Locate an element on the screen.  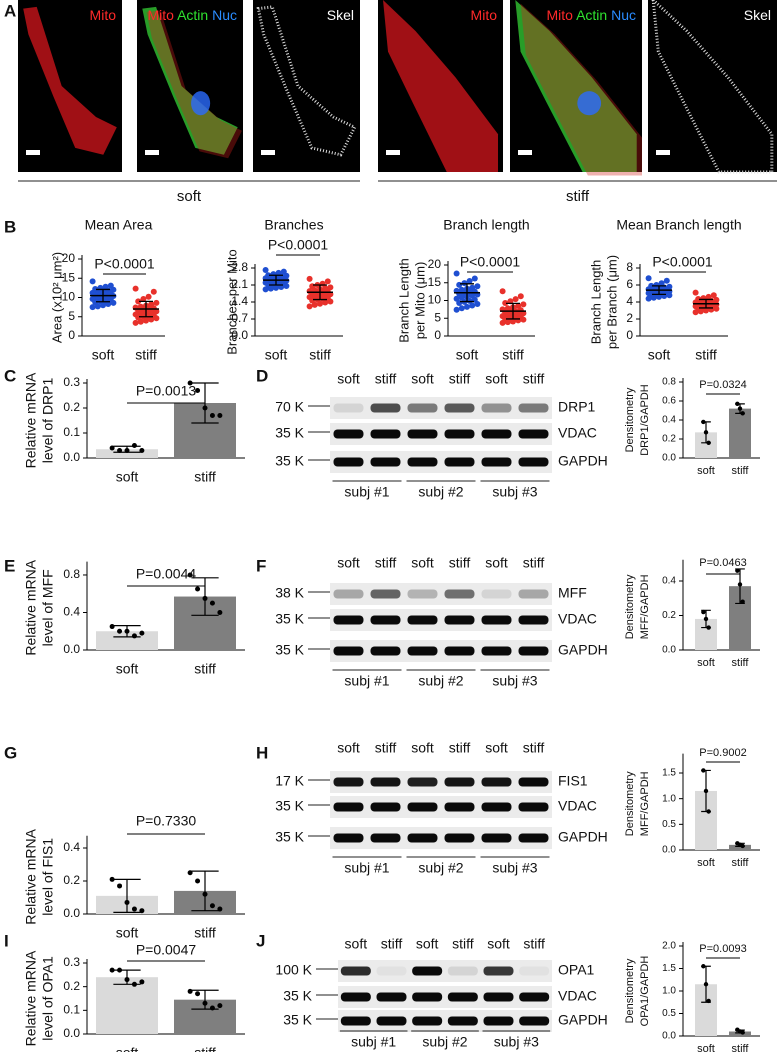
nucleus is located at coordinates (589, 103).